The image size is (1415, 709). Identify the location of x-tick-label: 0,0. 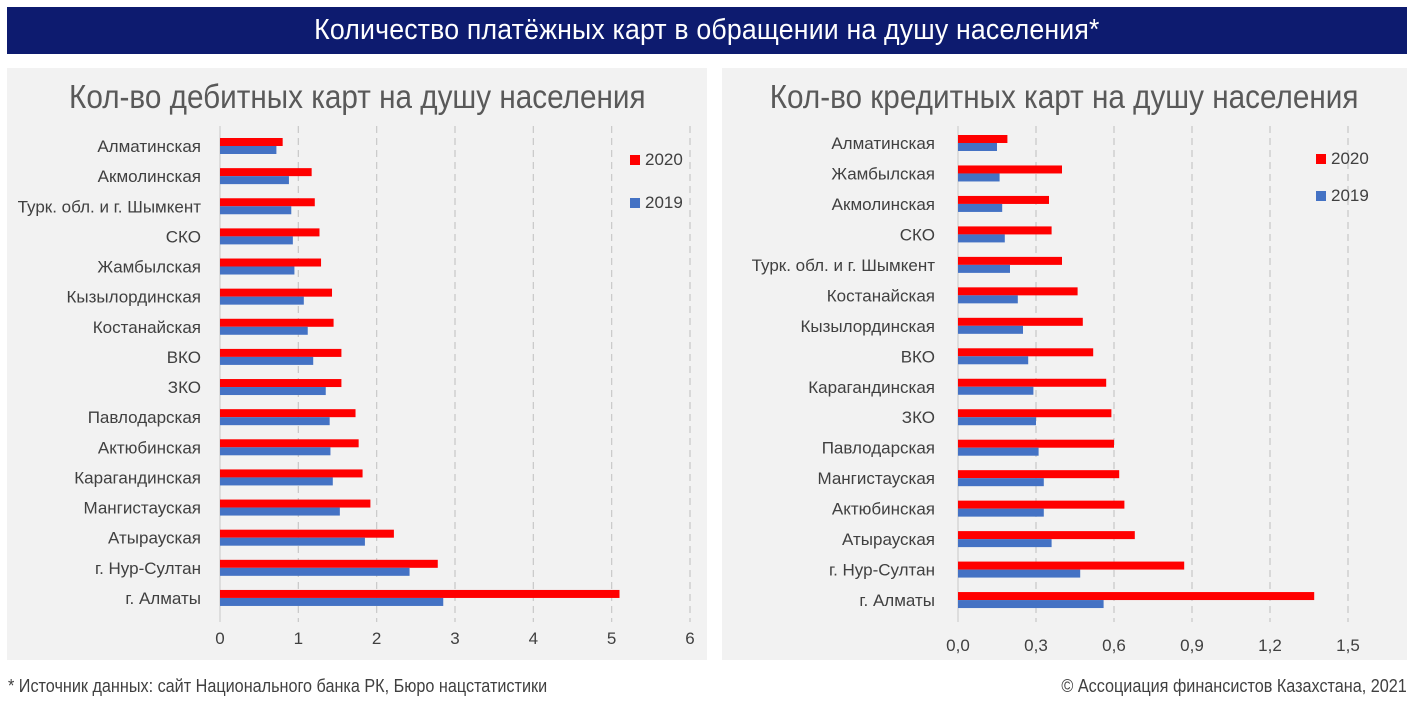
(958, 645).